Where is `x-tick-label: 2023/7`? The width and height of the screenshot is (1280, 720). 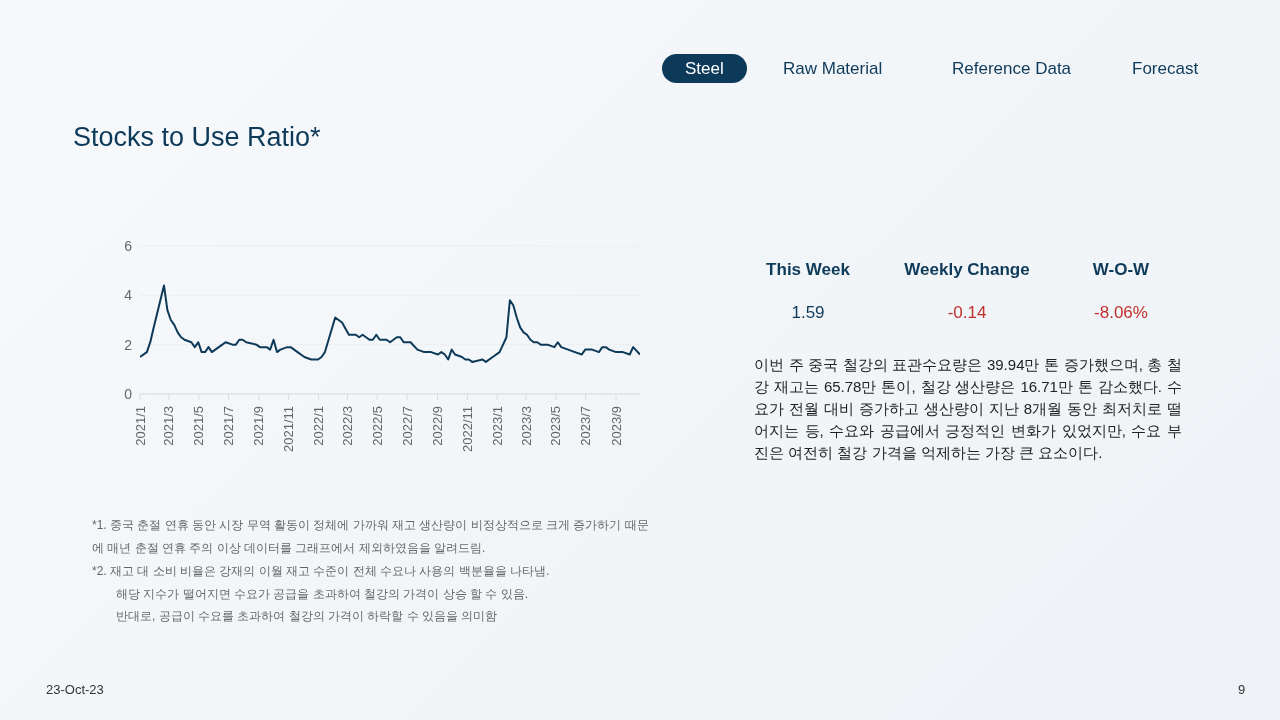 x-tick-label: 2023/7 is located at coordinates (586, 426).